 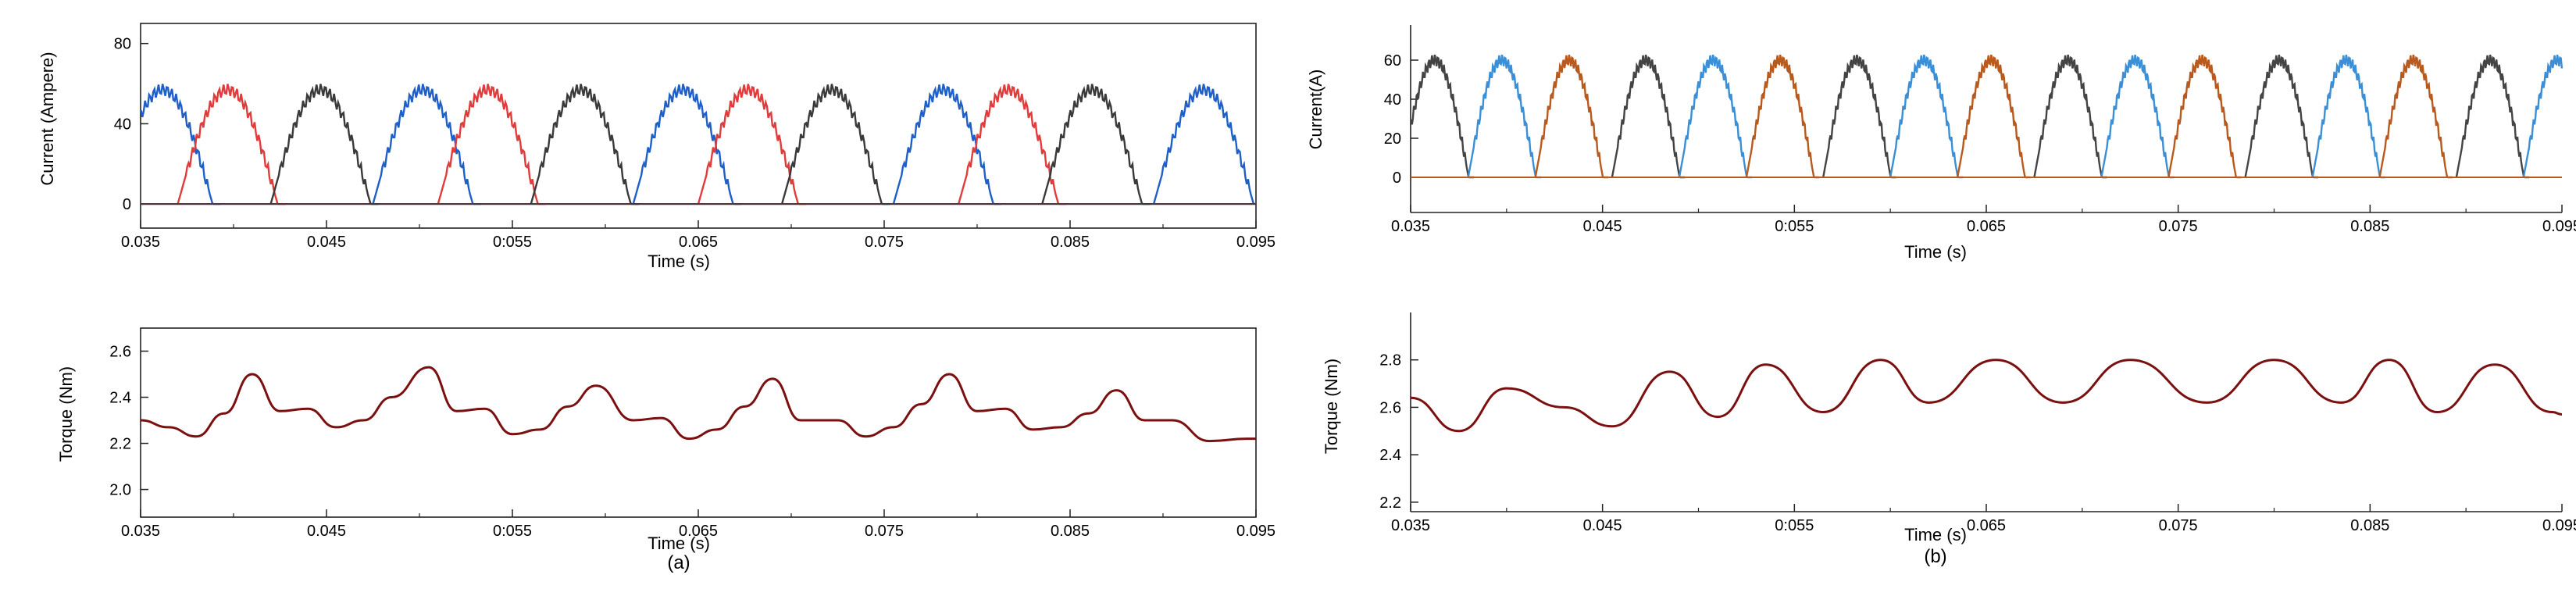 What do you see at coordinates (1935, 252) in the screenshot?
I see `chart-b-current-xlabel: Time (s)` at bounding box center [1935, 252].